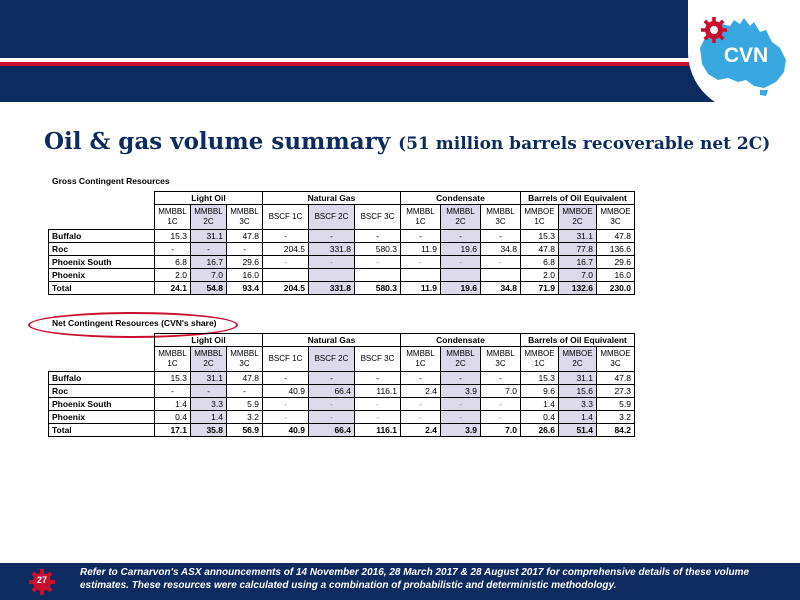 This screenshot has height=600, width=800. Describe the element at coordinates (377, 217) in the screenshot. I see `unit-header: BSCF 3C` at that location.